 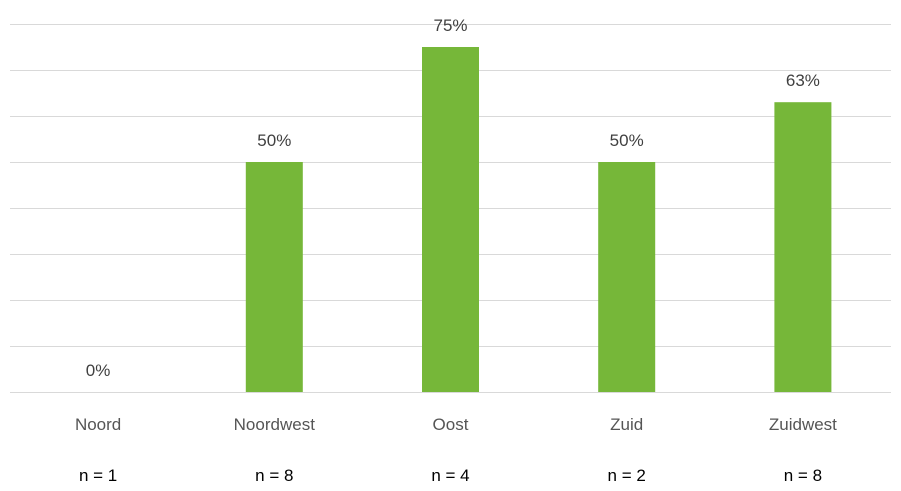 I want to click on sample-size-oost: n = 4, so click(x=450, y=475).